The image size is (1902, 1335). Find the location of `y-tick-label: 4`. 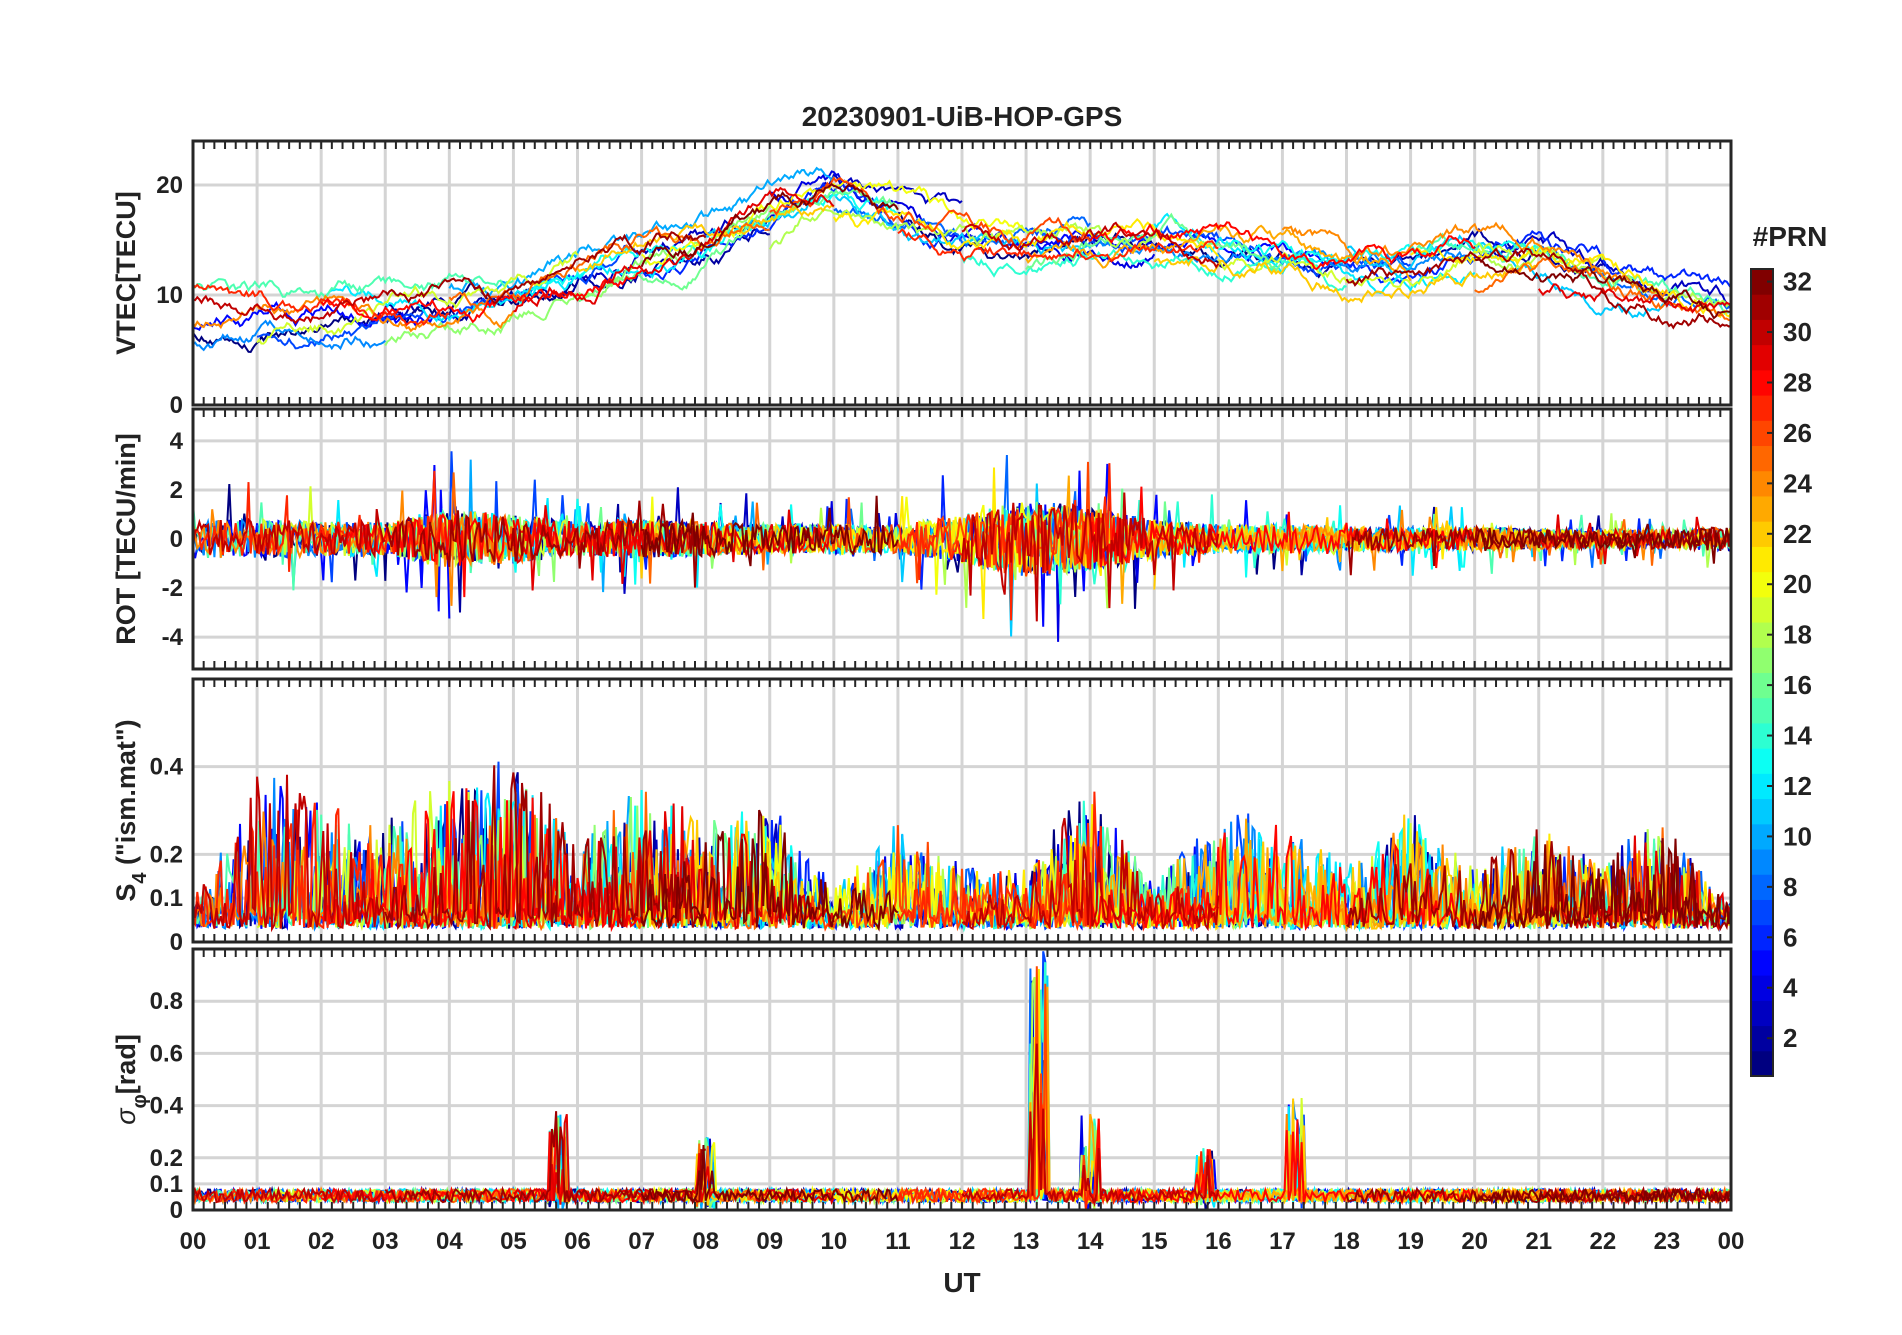

y-tick-label: 4 is located at coordinates (177, 441).